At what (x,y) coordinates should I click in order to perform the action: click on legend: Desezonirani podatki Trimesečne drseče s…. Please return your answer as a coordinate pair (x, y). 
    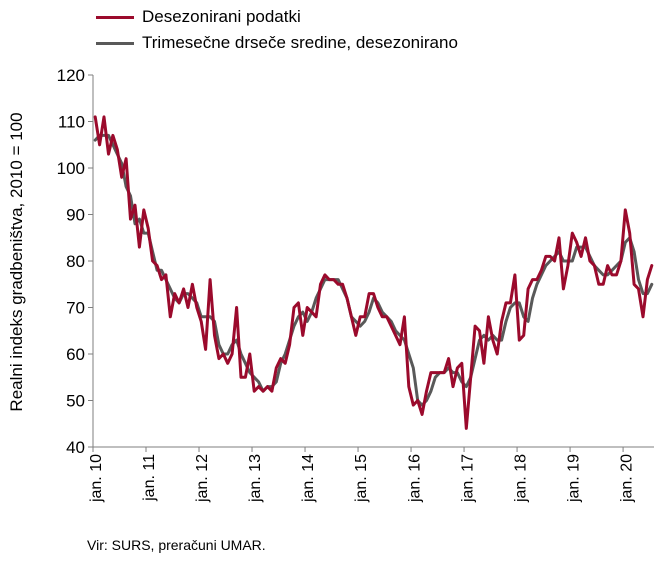
    Looking at the image, I should click on (277, 30).